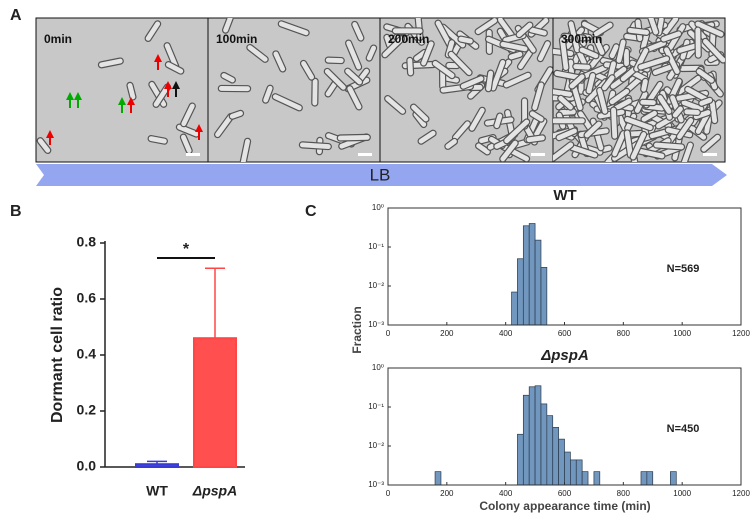  I want to click on x-tick-label: ΔpspA, so click(214, 491).